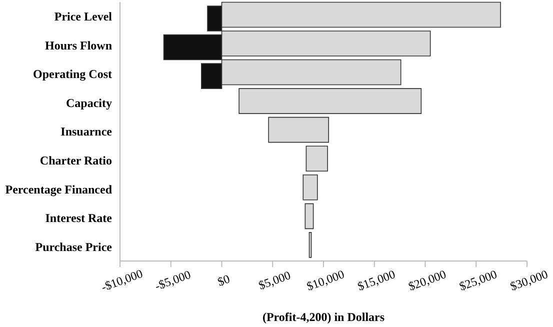 The height and width of the screenshot is (327, 553). What do you see at coordinates (78, 45) in the screenshot?
I see `y-tick-label: Hours Flown` at bounding box center [78, 45].